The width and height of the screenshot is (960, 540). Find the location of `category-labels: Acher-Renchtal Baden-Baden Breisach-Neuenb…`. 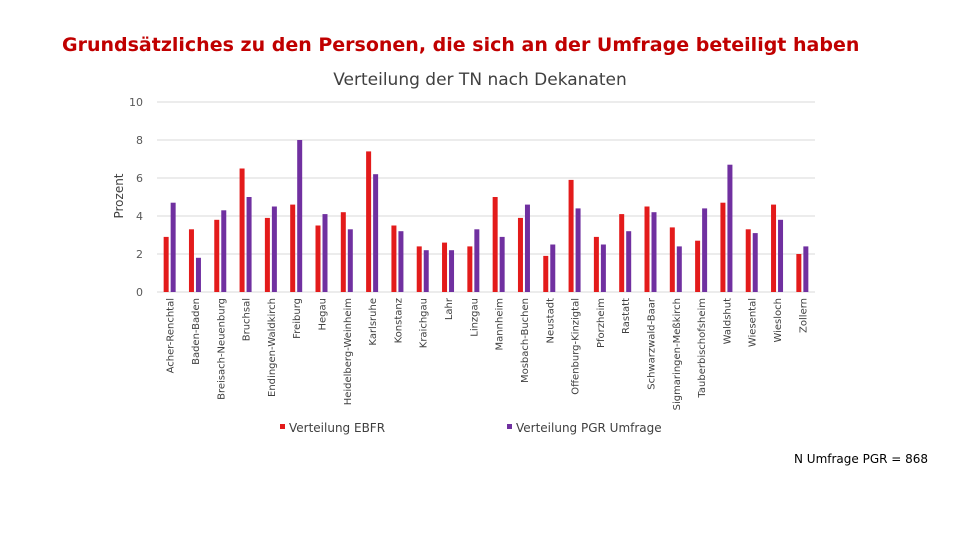

category-labels: Acher-Renchtal Baden-Baden Breisach-Neuenb… is located at coordinates (488, 353).